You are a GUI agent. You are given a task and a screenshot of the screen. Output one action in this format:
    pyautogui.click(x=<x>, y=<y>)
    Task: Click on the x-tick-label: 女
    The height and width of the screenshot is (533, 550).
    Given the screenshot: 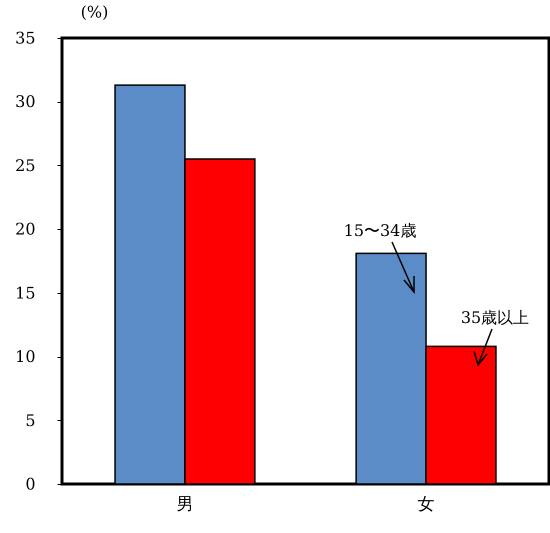 What is the action you would take?
    pyautogui.click(x=426, y=504)
    